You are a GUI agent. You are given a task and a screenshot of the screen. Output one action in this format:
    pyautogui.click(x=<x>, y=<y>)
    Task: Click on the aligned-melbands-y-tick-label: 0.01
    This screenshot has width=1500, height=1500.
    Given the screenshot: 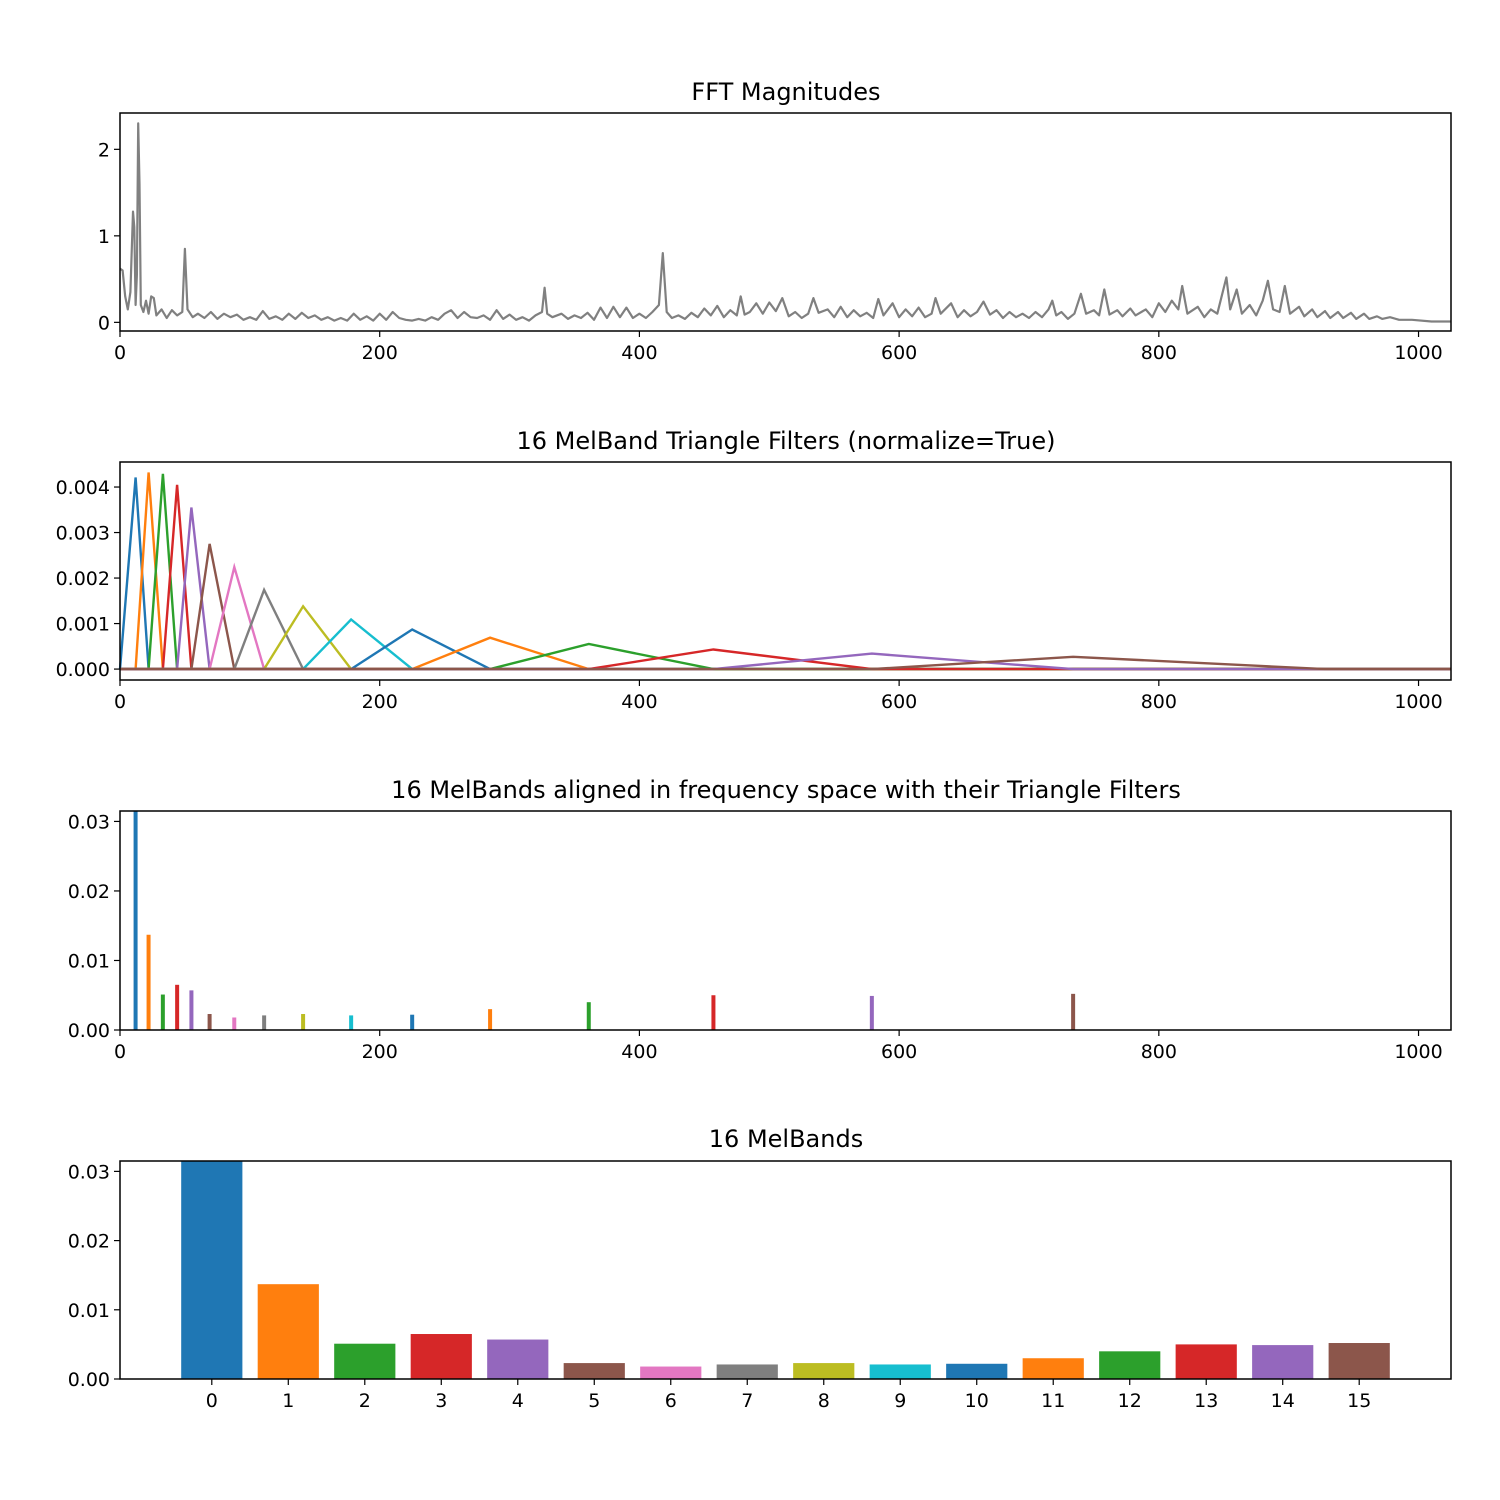 What is the action you would take?
    pyautogui.click(x=89, y=961)
    